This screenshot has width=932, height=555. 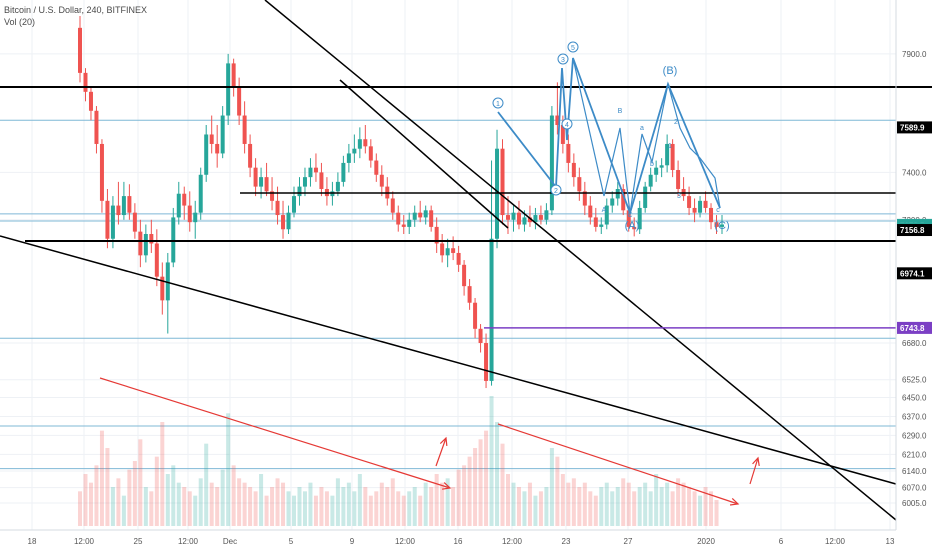 I want to click on y-tick-label: 6070.0, so click(x=914, y=488).